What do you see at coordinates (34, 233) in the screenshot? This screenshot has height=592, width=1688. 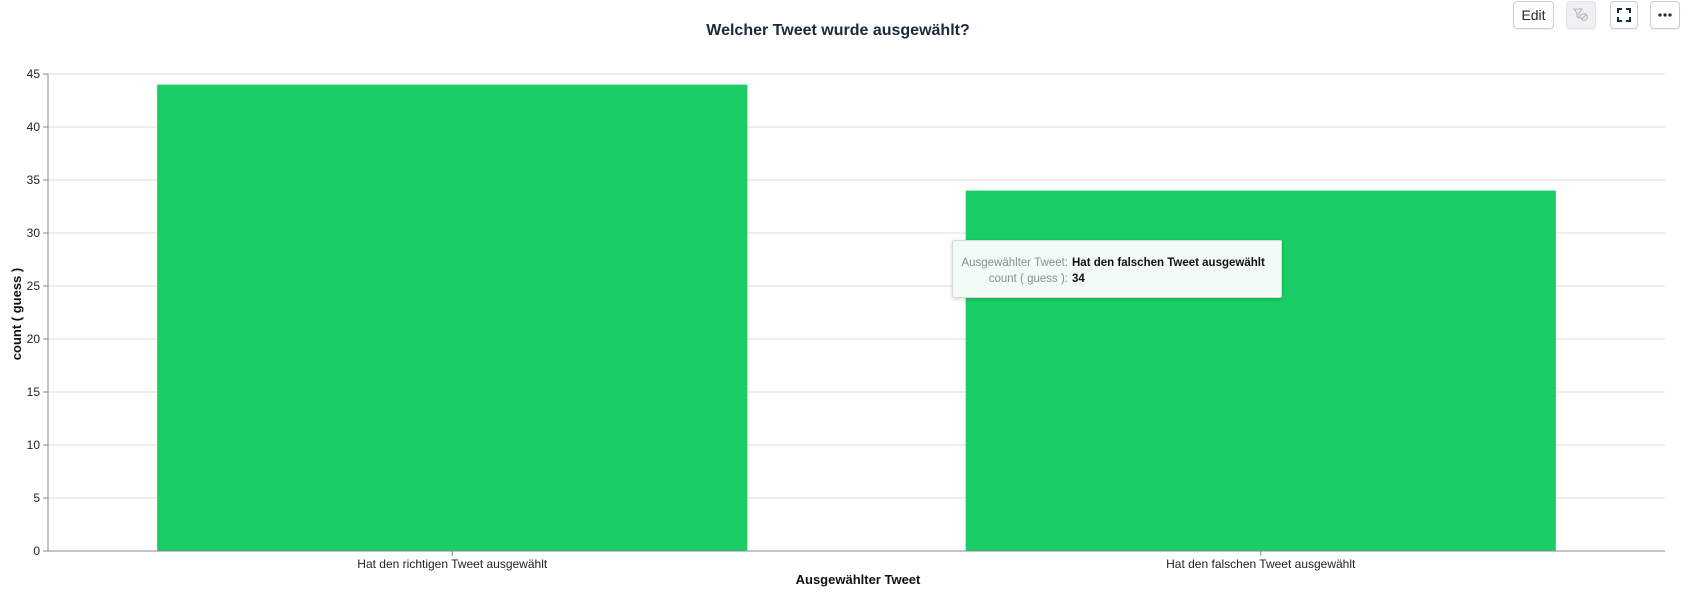 I see `y-tick-label: 30` at bounding box center [34, 233].